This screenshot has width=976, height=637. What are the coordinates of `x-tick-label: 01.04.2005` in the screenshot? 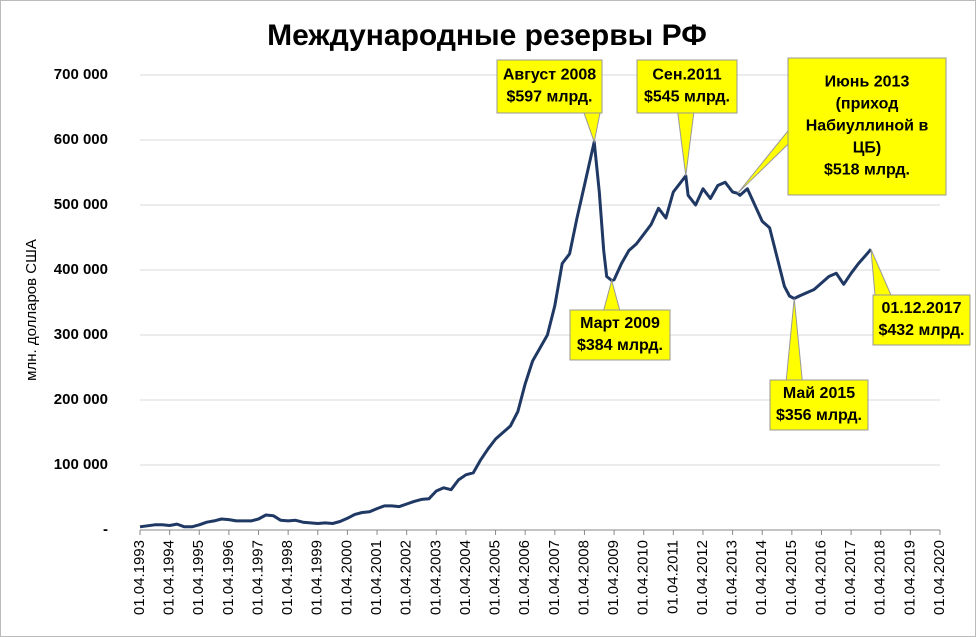 It's located at (495, 577).